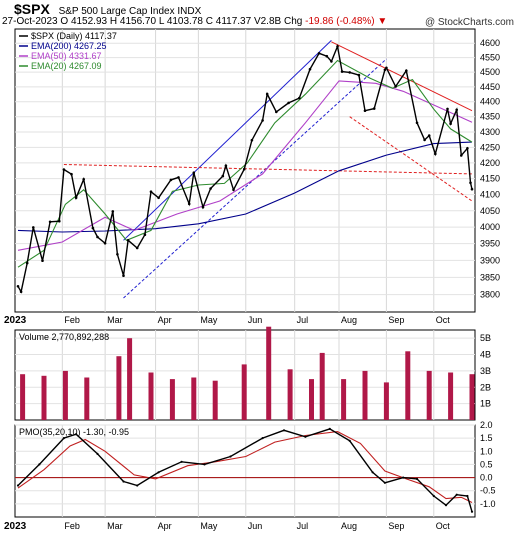 Image resolution: width=524 pixels, height=543 pixels. What do you see at coordinates (245, 467) in the screenshot?
I see `pmo-signal-line` at bounding box center [245, 467].